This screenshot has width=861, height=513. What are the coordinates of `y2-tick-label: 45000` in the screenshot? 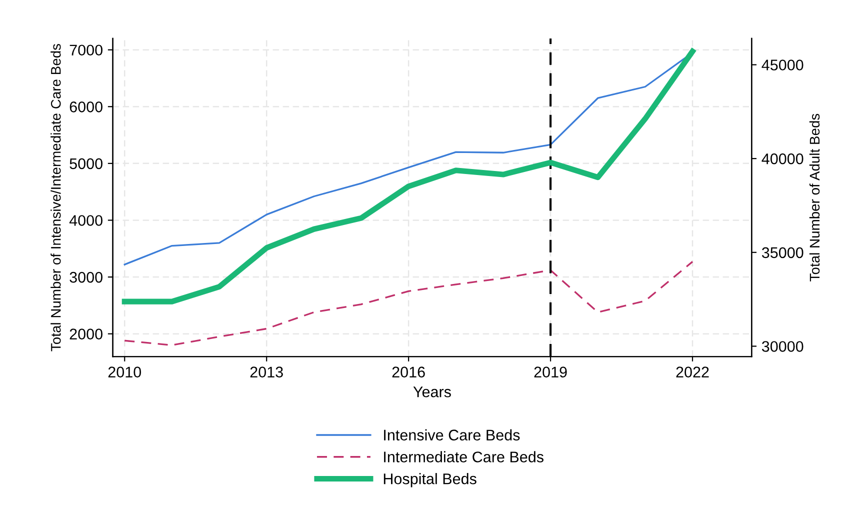 It's located at (783, 65).